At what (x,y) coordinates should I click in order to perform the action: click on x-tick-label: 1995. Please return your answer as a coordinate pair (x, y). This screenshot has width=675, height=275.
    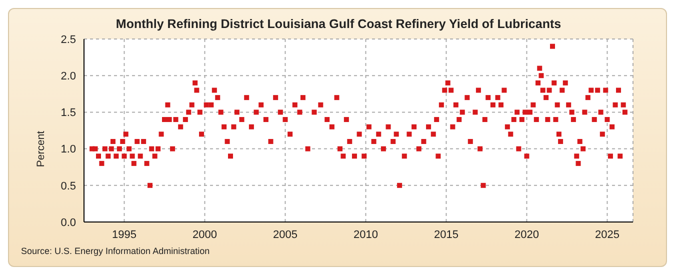
    Looking at the image, I should click on (124, 234).